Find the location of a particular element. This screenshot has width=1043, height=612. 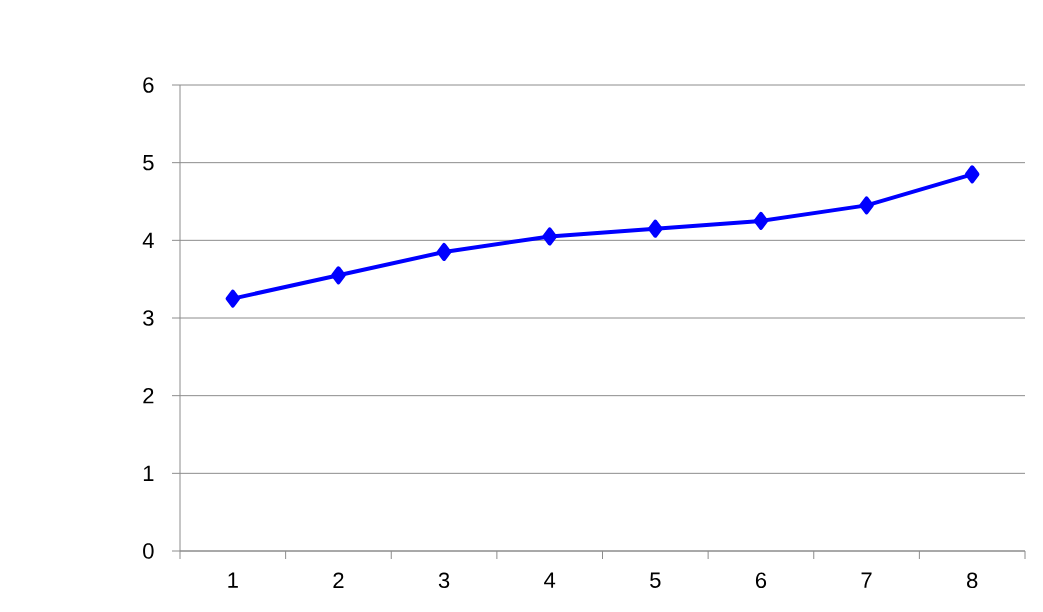

x-tick-label: 3 is located at coordinates (444, 580).